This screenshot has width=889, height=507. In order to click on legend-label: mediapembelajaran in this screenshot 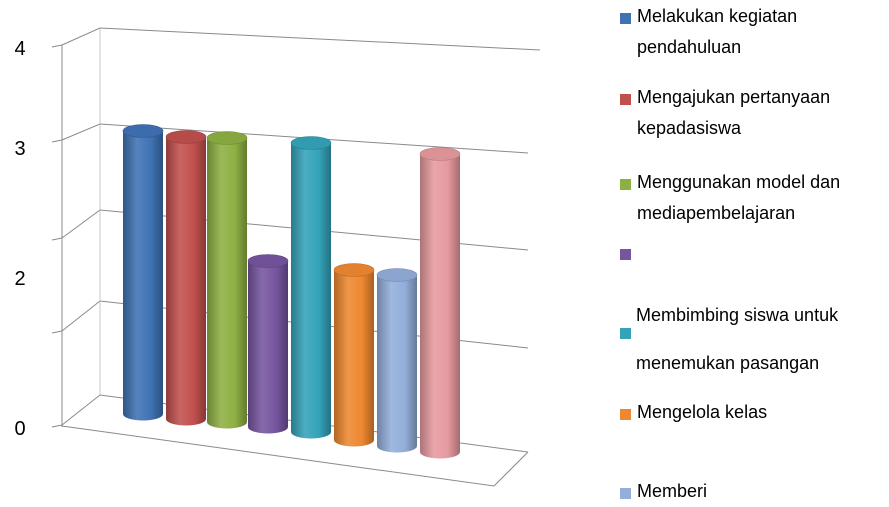, I will do `click(716, 213)`.